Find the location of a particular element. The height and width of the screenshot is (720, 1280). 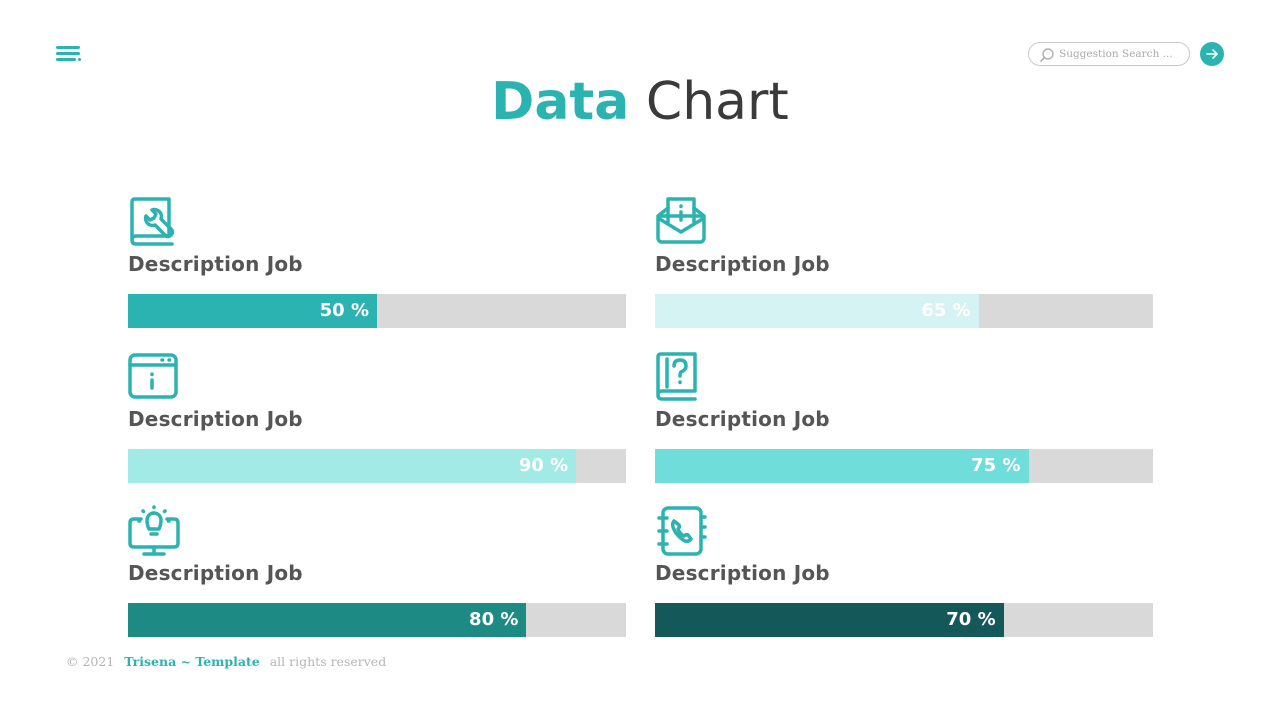

progress-track: 80 % is located at coordinates (377, 620).